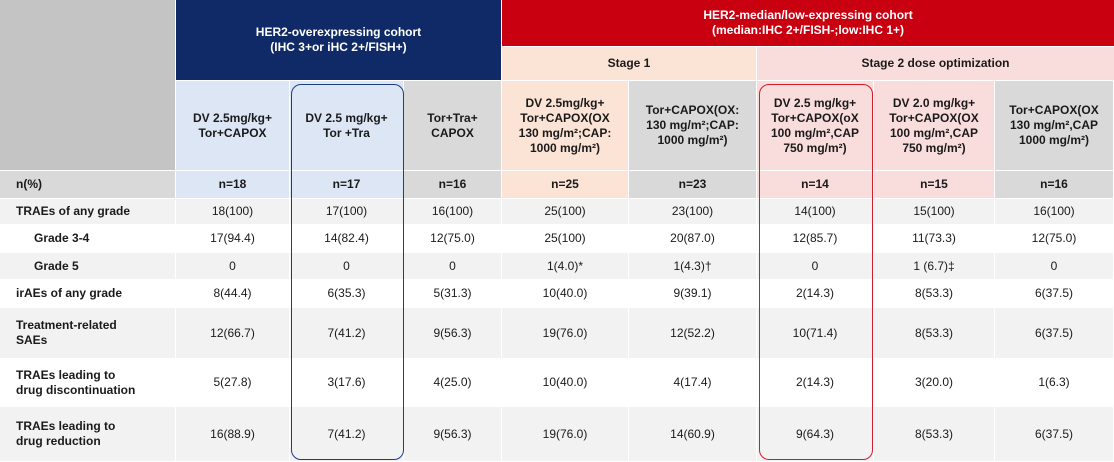  I want to click on row-label: irAEs of any grade, so click(87, 293).